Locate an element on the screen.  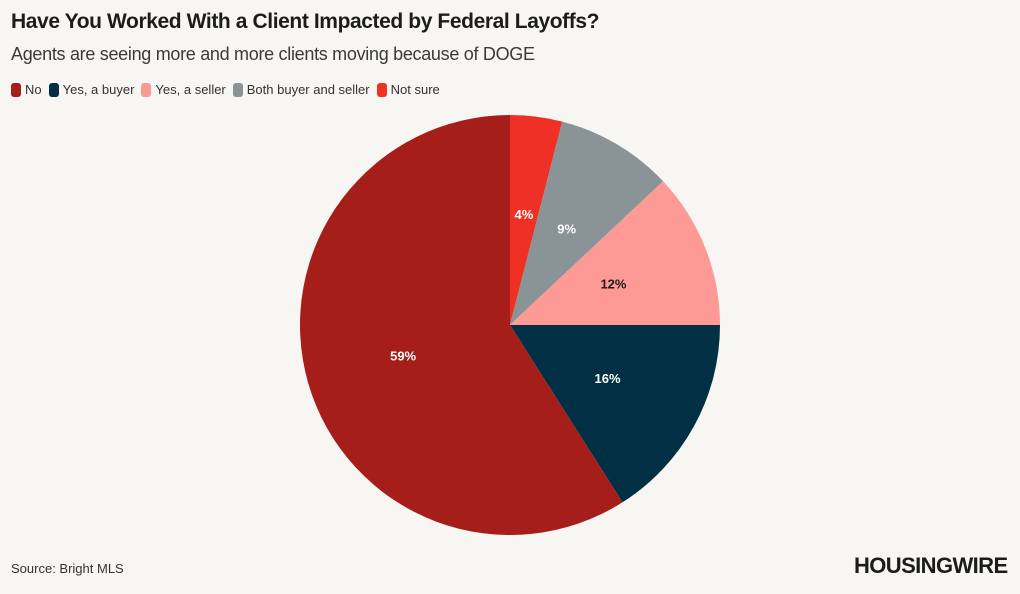
legend-item-no: No is located at coordinates (26, 89).